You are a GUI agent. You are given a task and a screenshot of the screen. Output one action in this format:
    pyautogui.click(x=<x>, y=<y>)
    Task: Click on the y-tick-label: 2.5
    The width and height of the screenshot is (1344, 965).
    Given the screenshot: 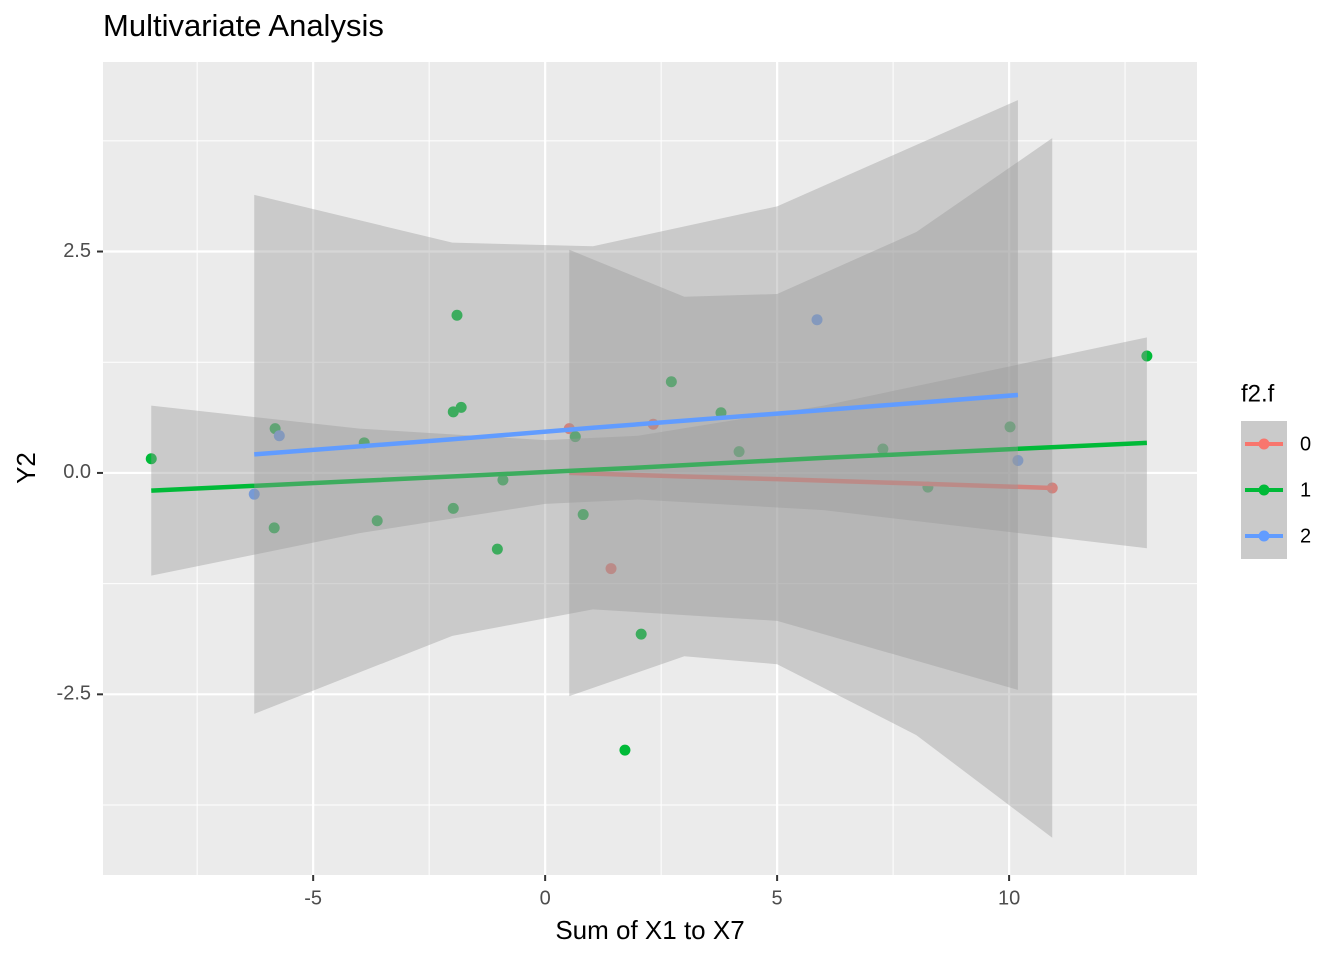 What is the action you would take?
    pyautogui.click(x=77, y=251)
    